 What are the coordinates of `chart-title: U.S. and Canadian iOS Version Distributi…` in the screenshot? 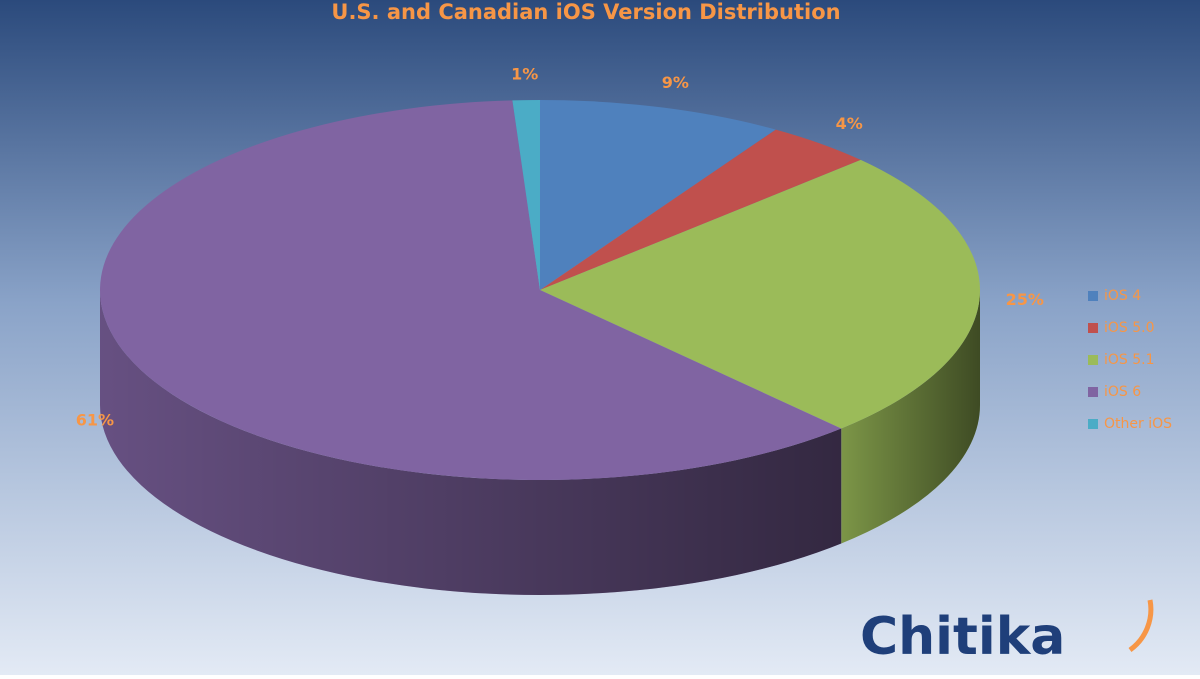 It's located at (585, 12).